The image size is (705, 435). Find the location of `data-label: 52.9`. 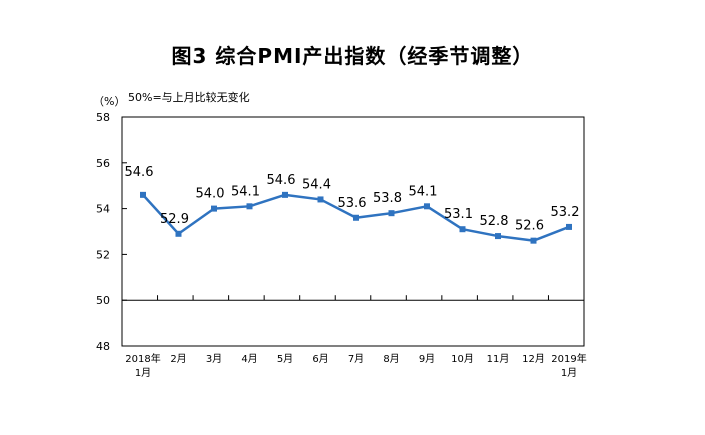

data-label: 52.9 is located at coordinates (174, 219).